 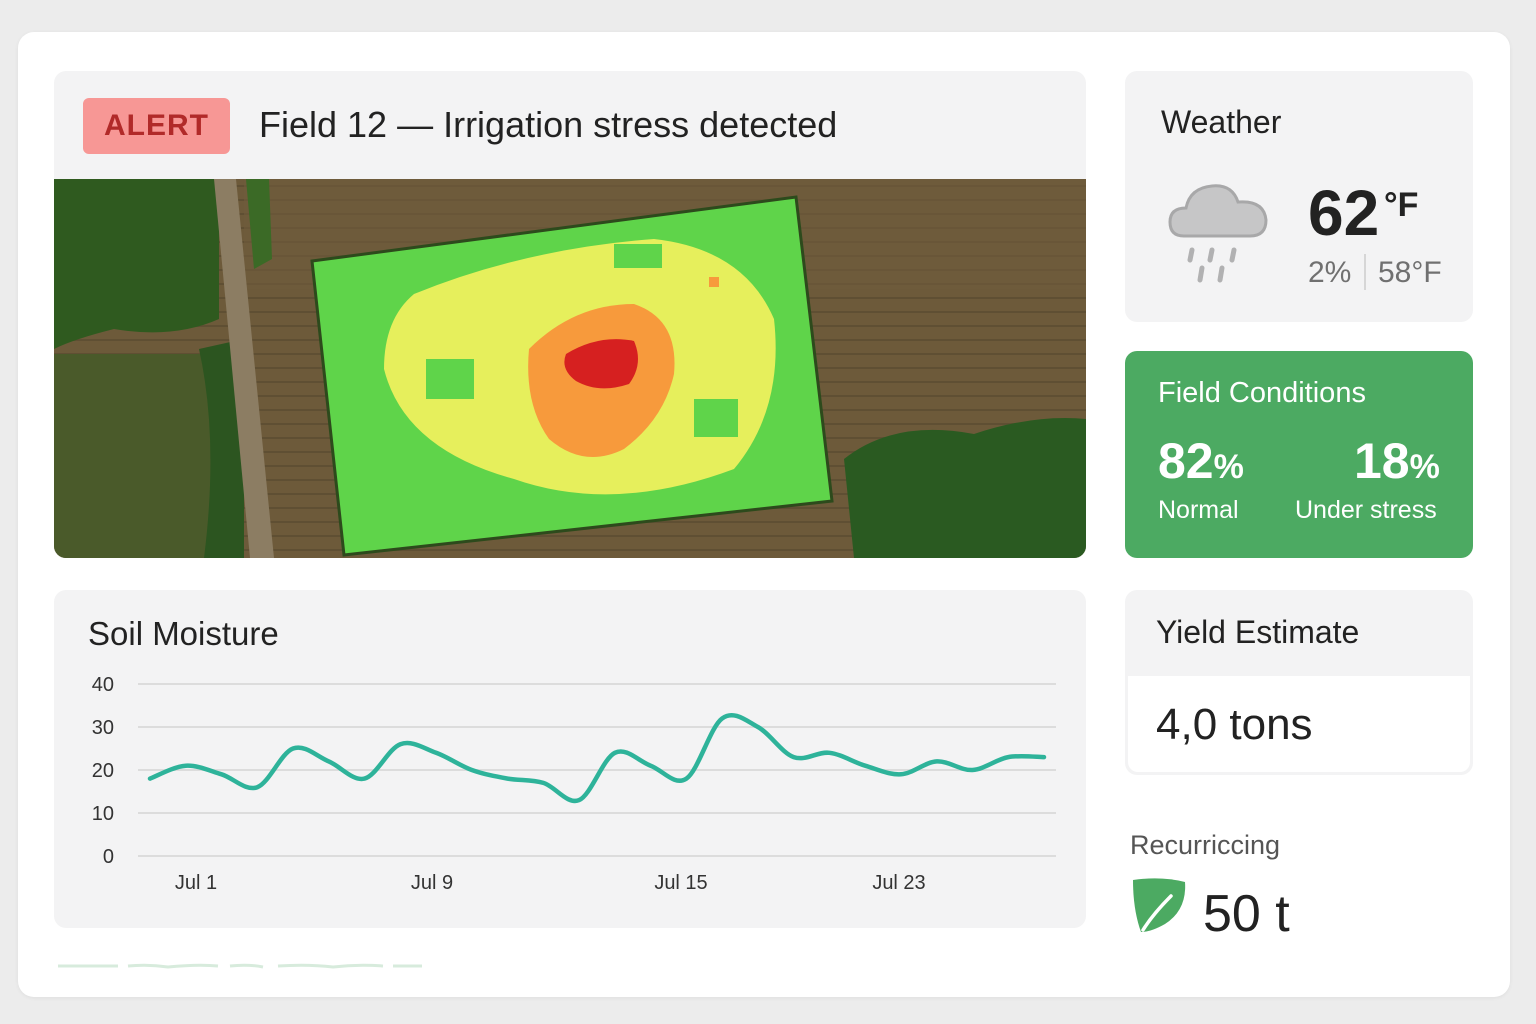 I want to click on footer-decoration, so click(x=240, y=966).